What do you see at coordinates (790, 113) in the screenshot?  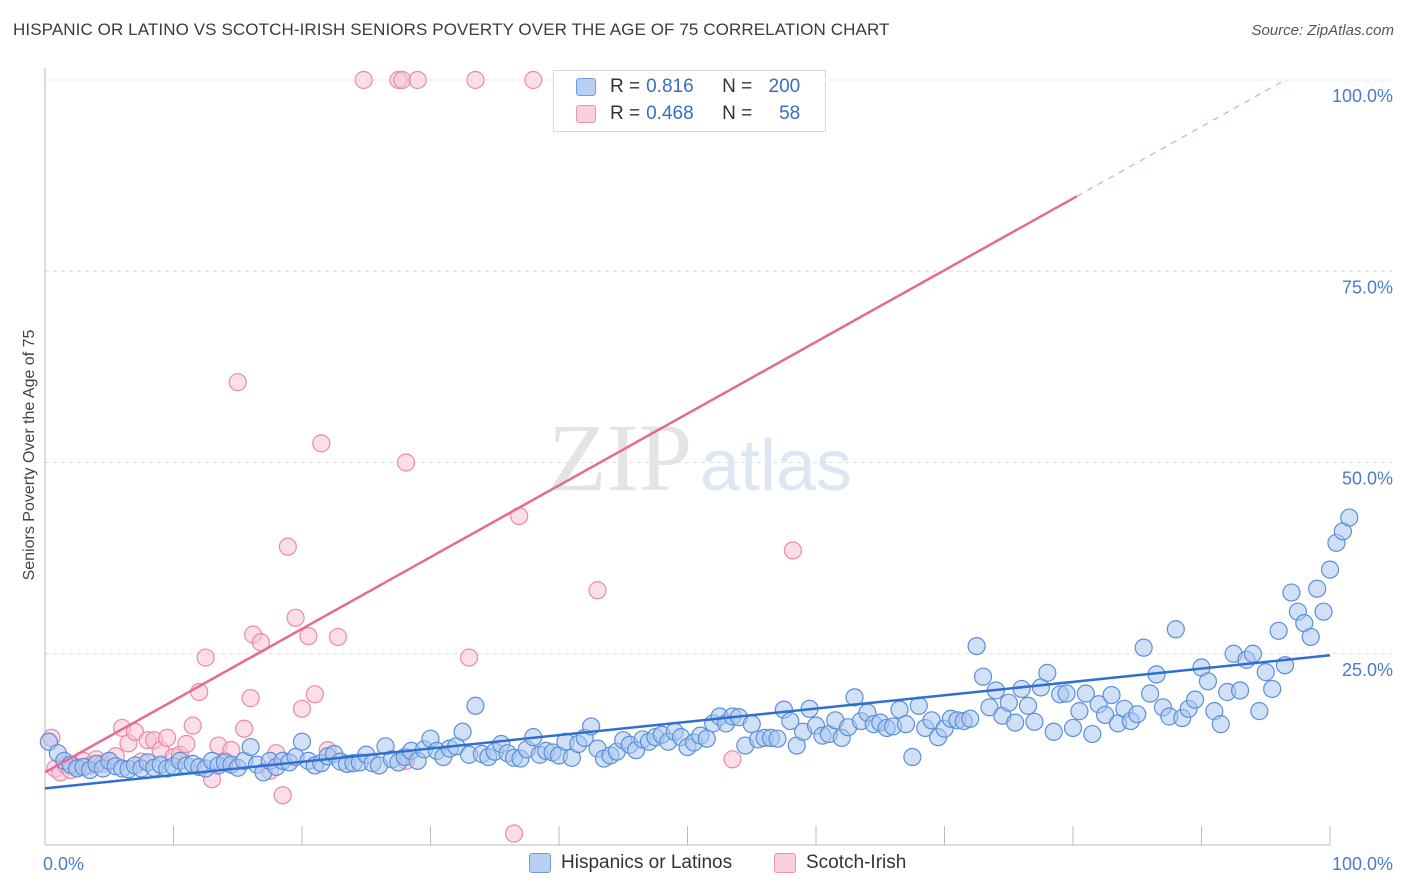 I see `legend-n-value: 58` at bounding box center [790, 113].